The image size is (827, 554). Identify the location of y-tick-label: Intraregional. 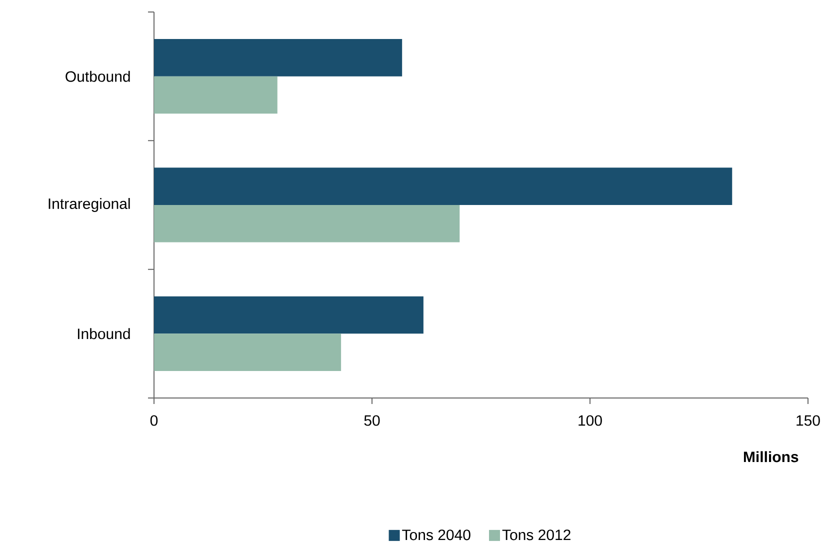
(89, 205).